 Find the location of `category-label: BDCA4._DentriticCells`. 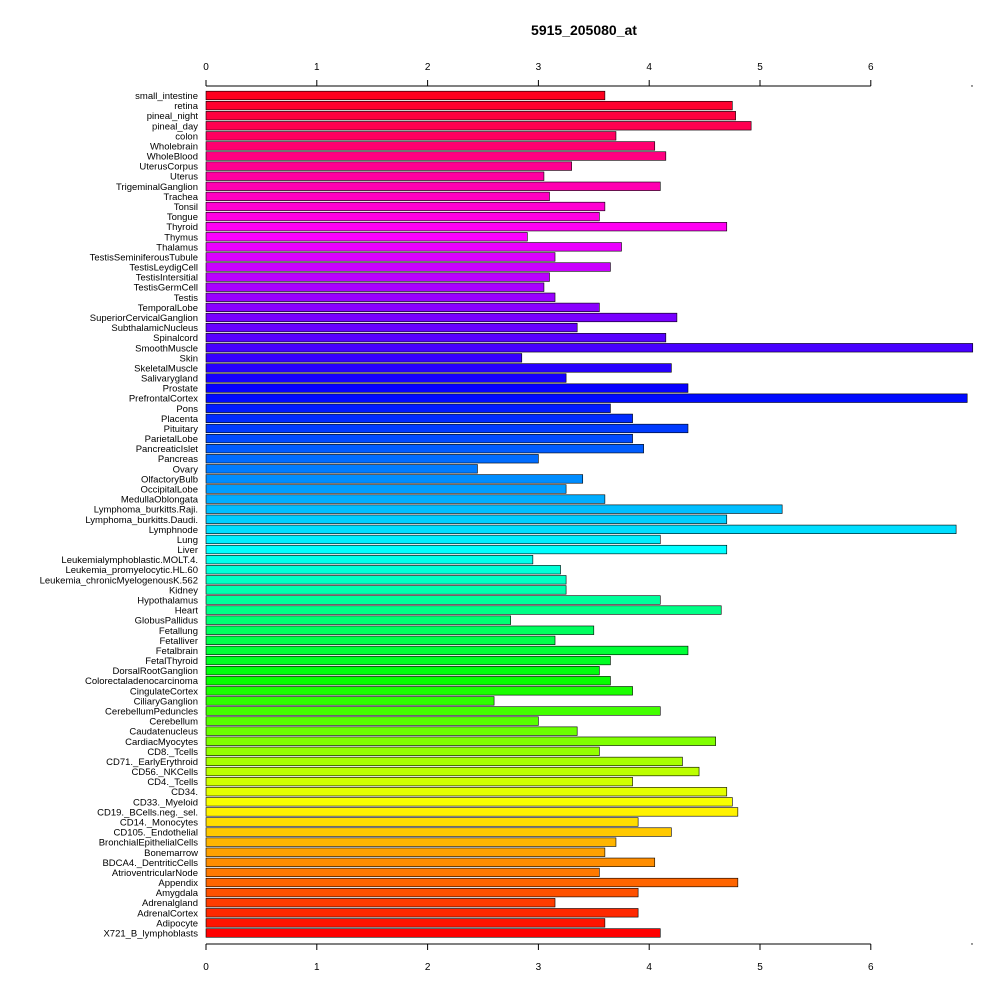

category-label: BDCA4._DentriticCells is located at coordinates (150, 863).